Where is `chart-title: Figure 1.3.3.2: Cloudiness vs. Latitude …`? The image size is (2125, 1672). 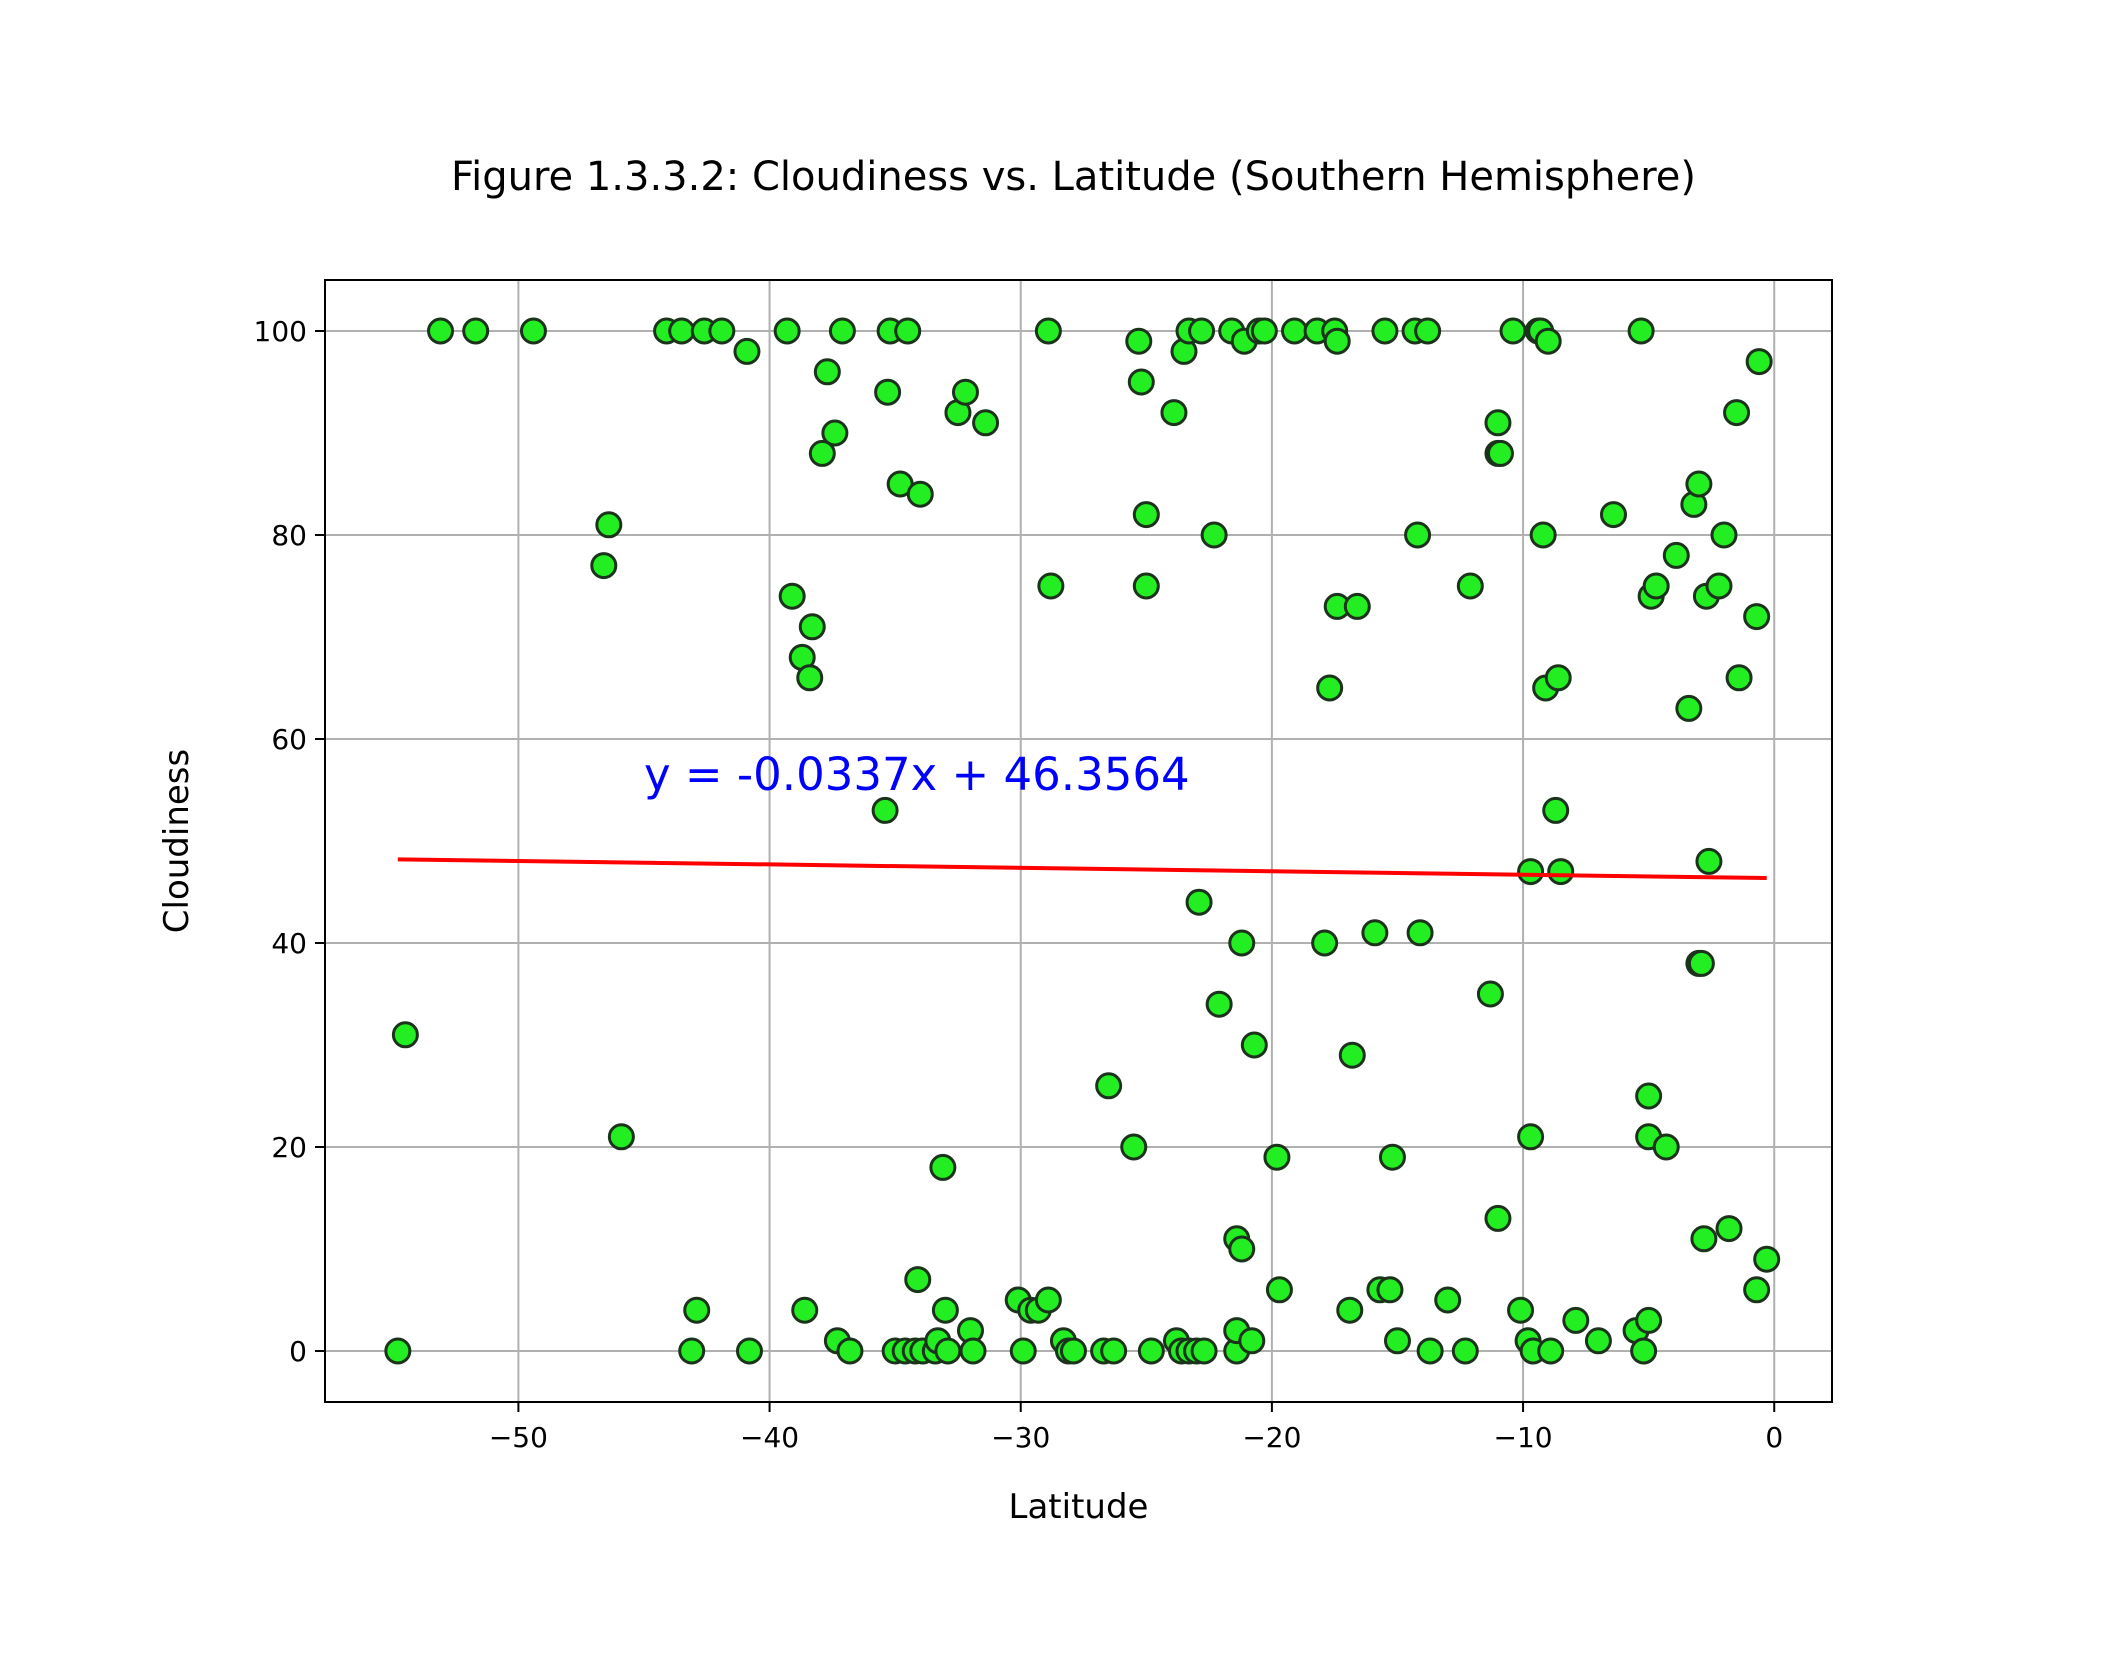 chart-title: Figure 1.3.3.2: Cloudiness vs. Latitude … is located at coordinates (1073, 177).